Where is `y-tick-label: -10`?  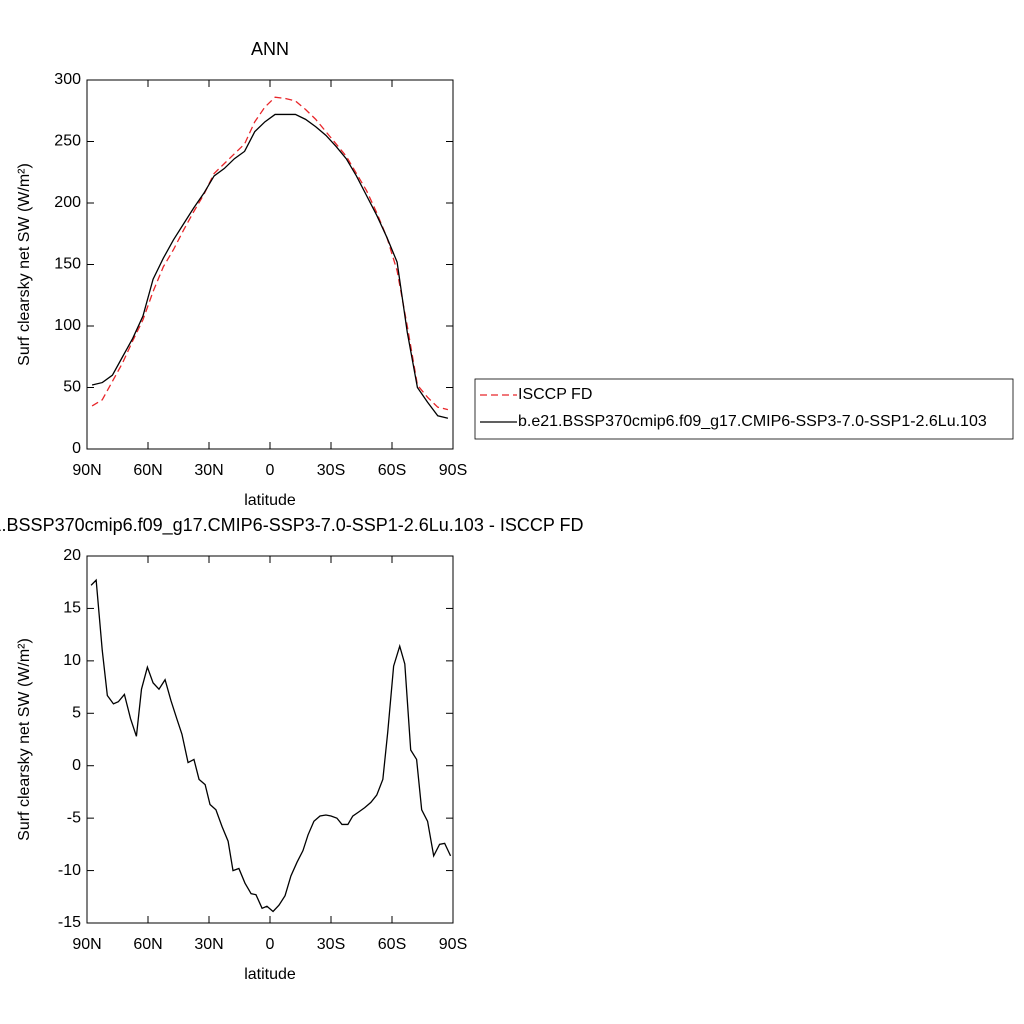 y-tick-label: -10 is located at coordinates (69, 870).